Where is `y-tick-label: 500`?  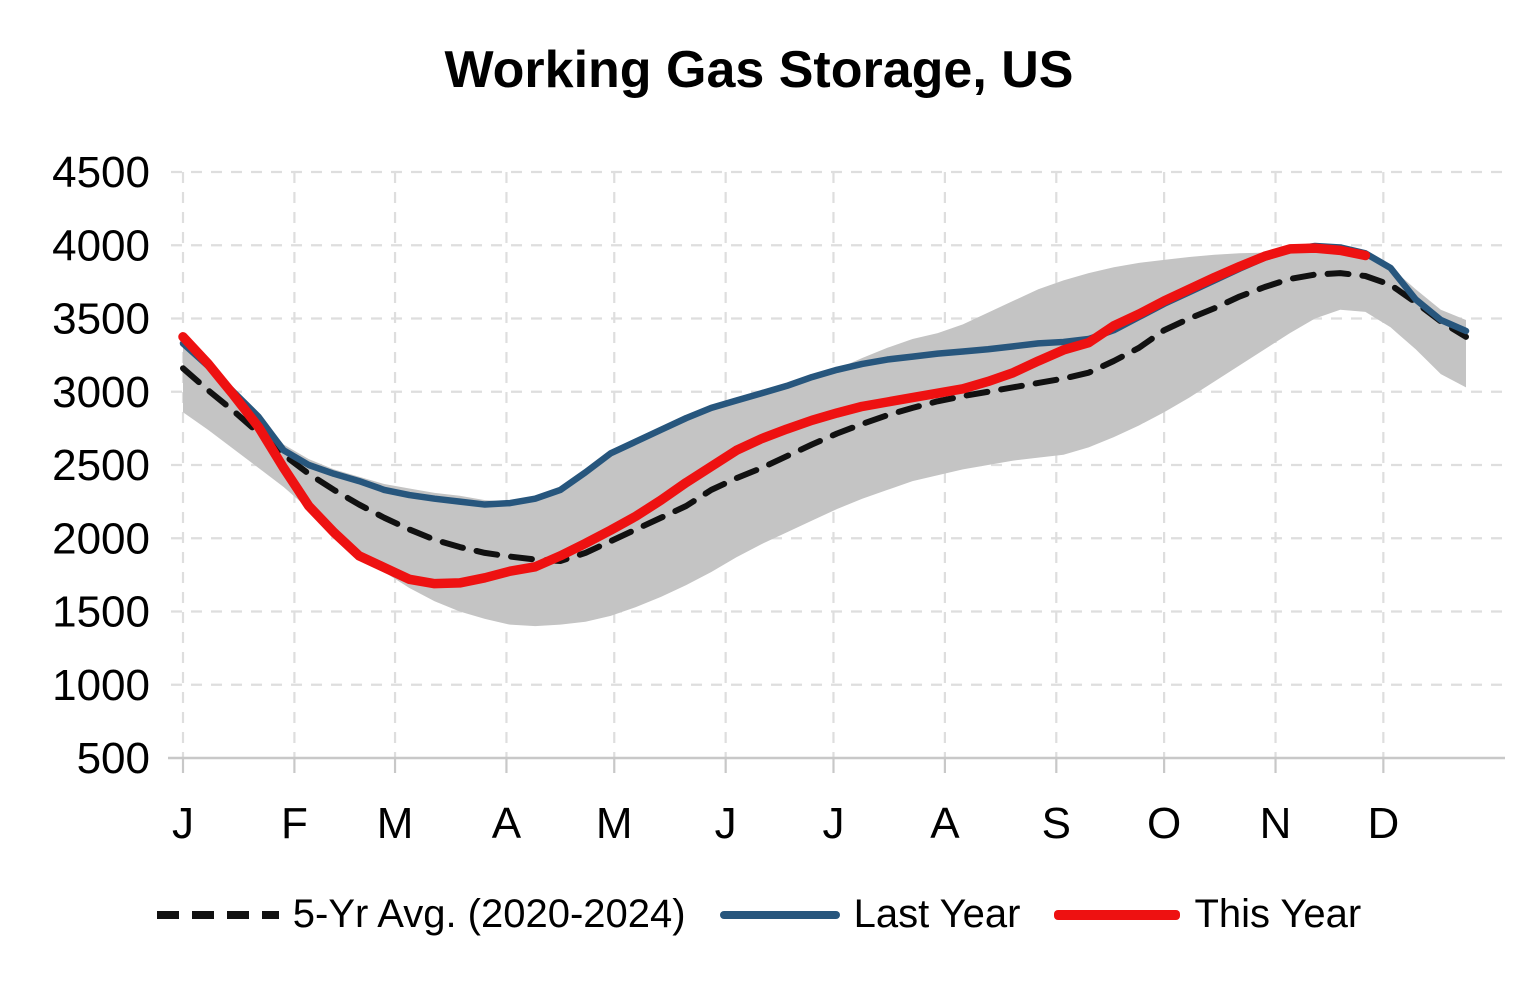
y-tick-label: 500 is located at coordinates (113, 758).